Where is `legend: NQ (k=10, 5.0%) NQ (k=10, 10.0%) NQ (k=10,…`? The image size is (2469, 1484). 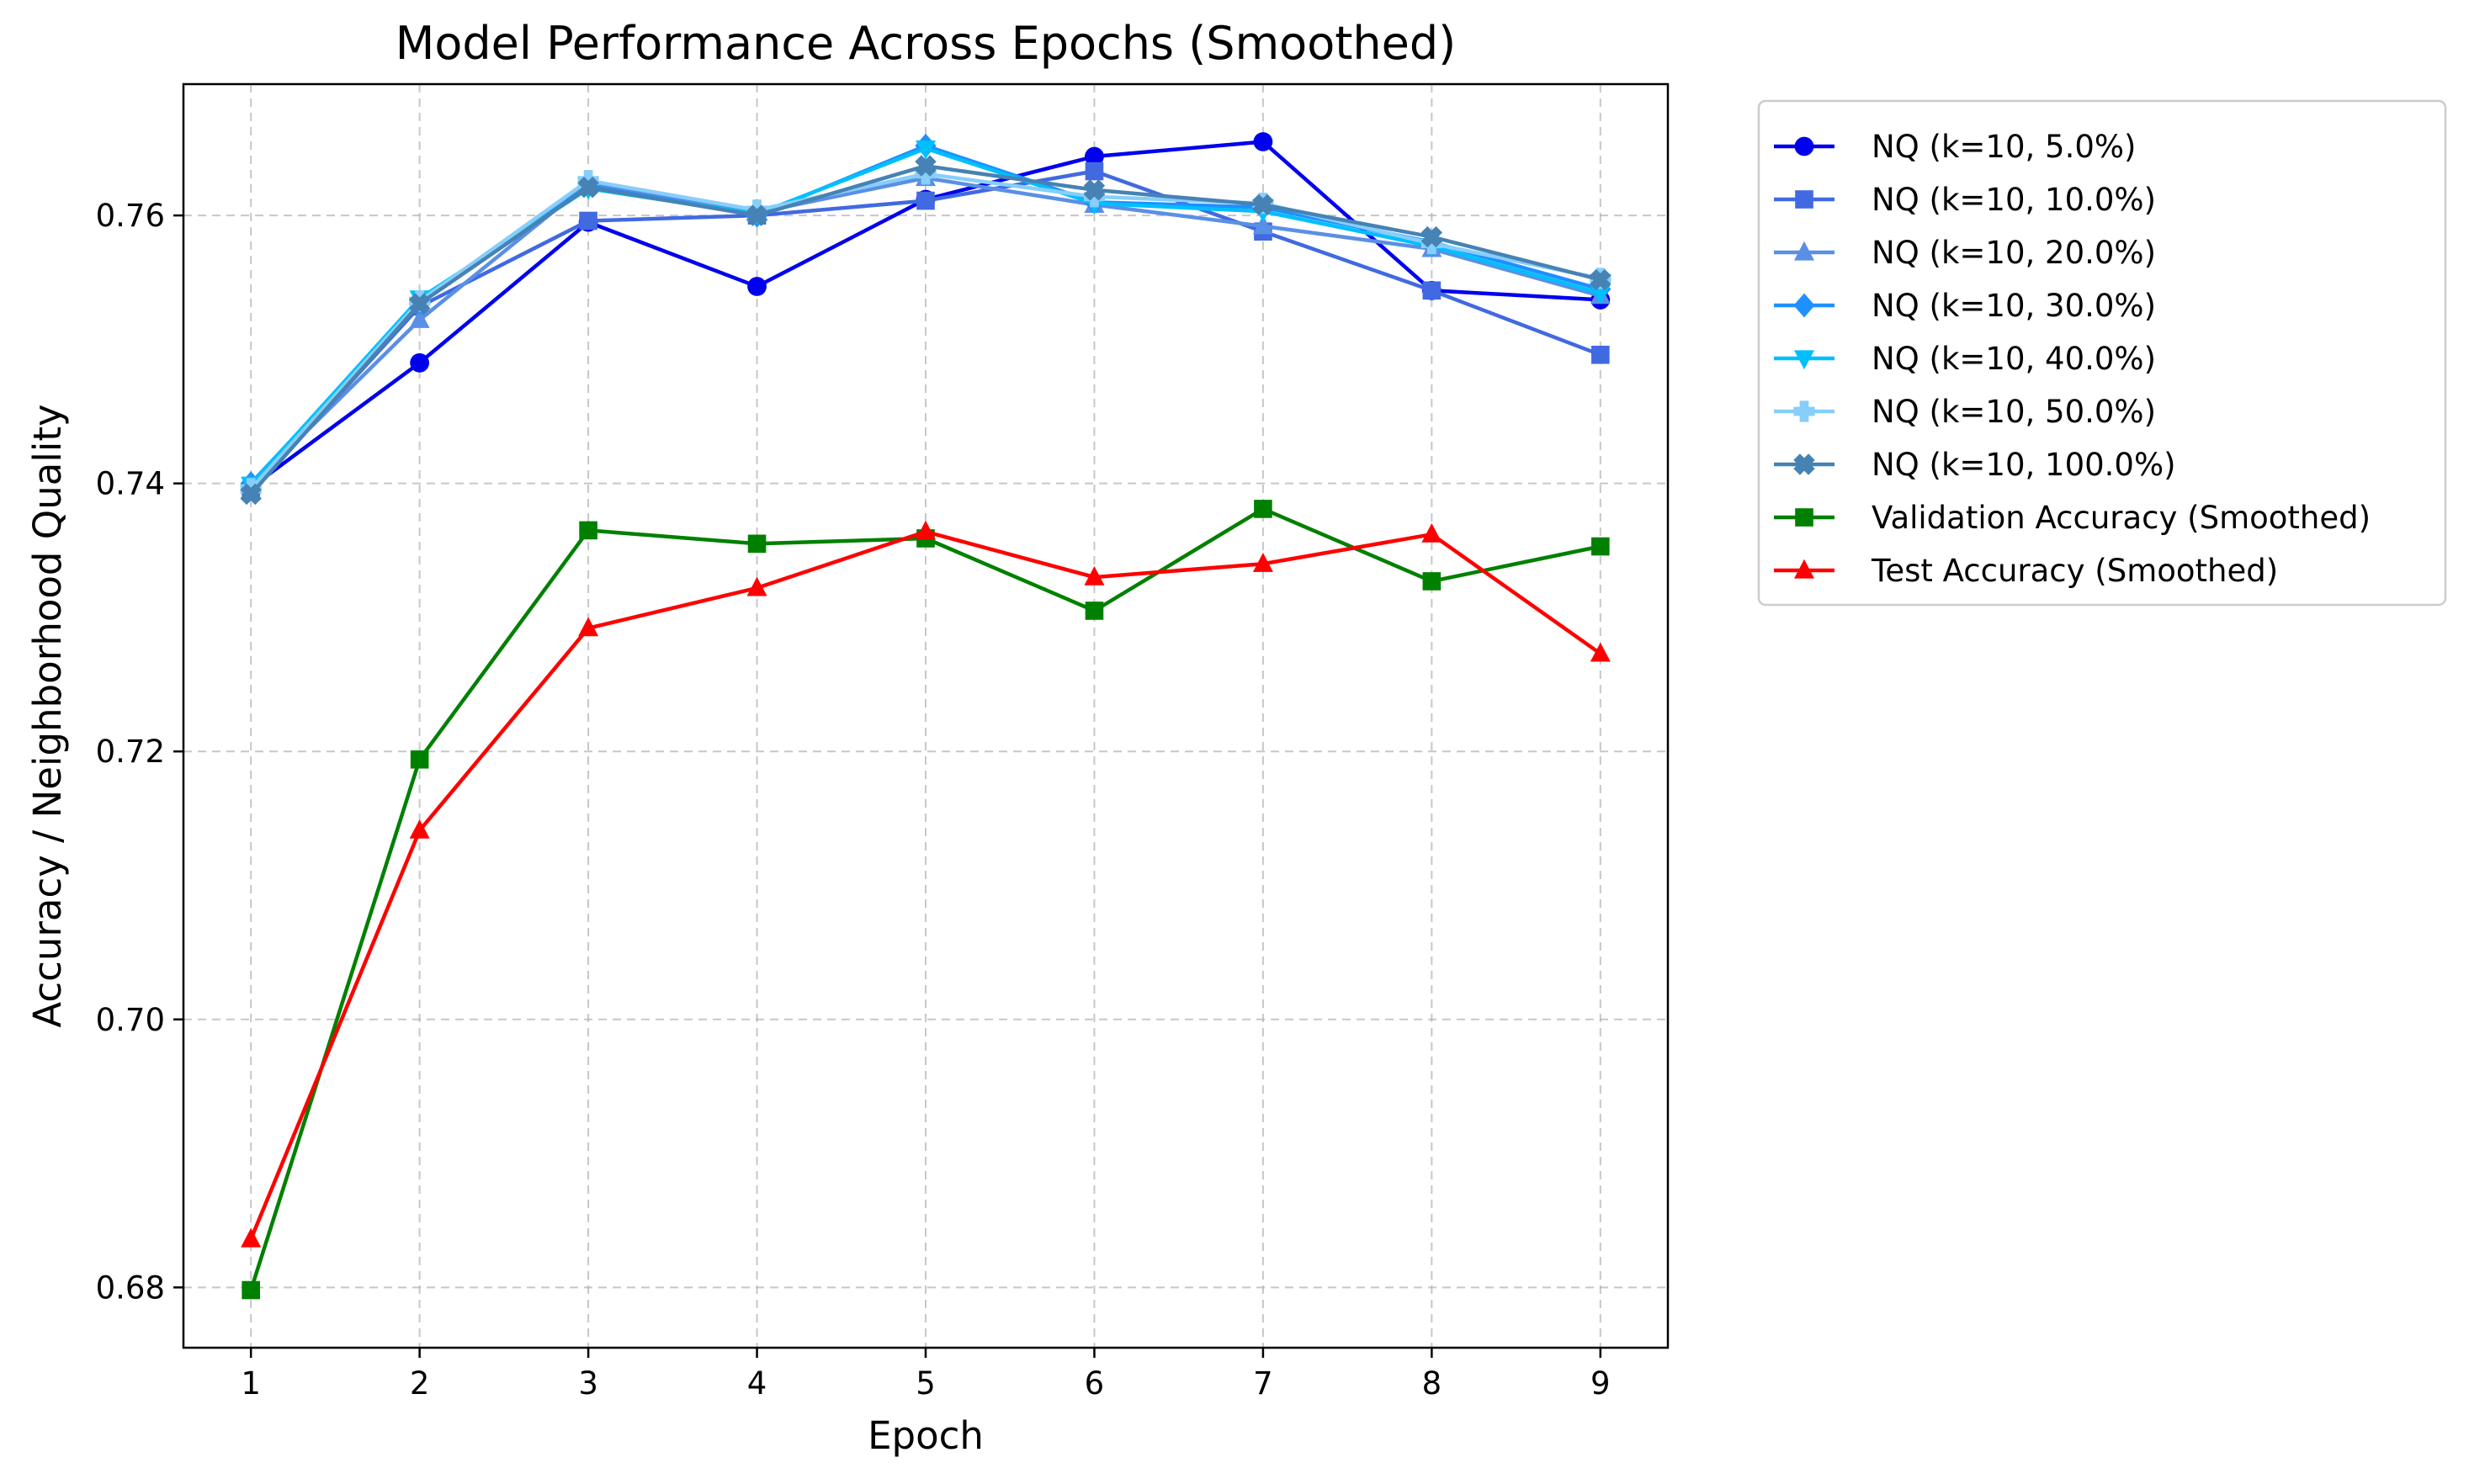 legend: NQ (k=10, 5.0%) NQ (k=10, 10.0%) NQ (k=10,… is located at coordinates (2102, 353).